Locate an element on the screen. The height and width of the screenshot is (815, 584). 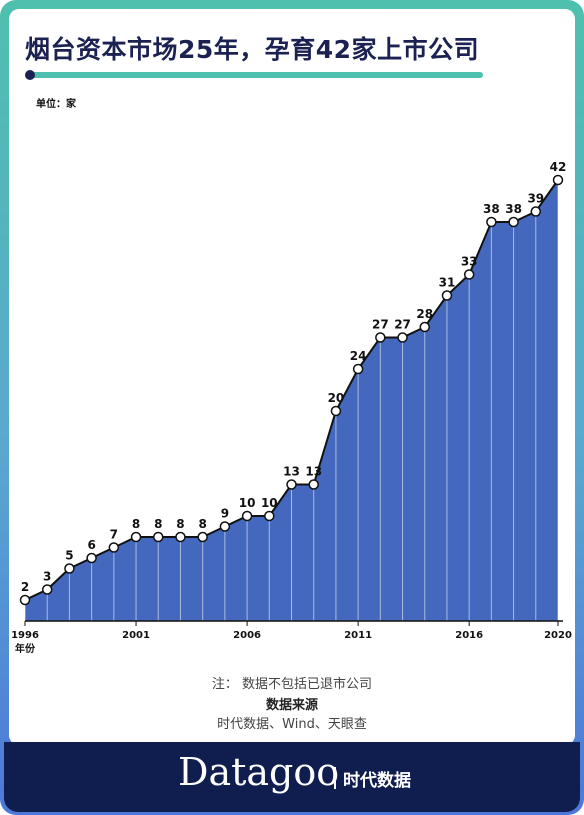
x-axis-label: 年份 is located at coordinates (25, 648).